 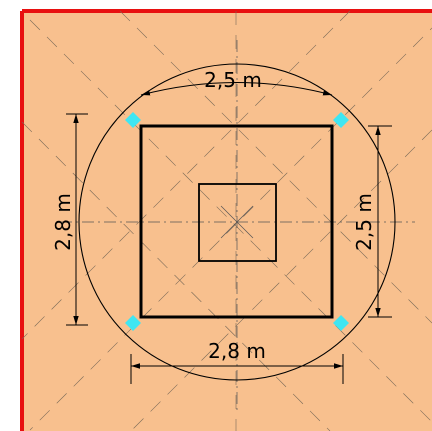 I want to click on corner-marker-top-left, so click(x=133, y=120).